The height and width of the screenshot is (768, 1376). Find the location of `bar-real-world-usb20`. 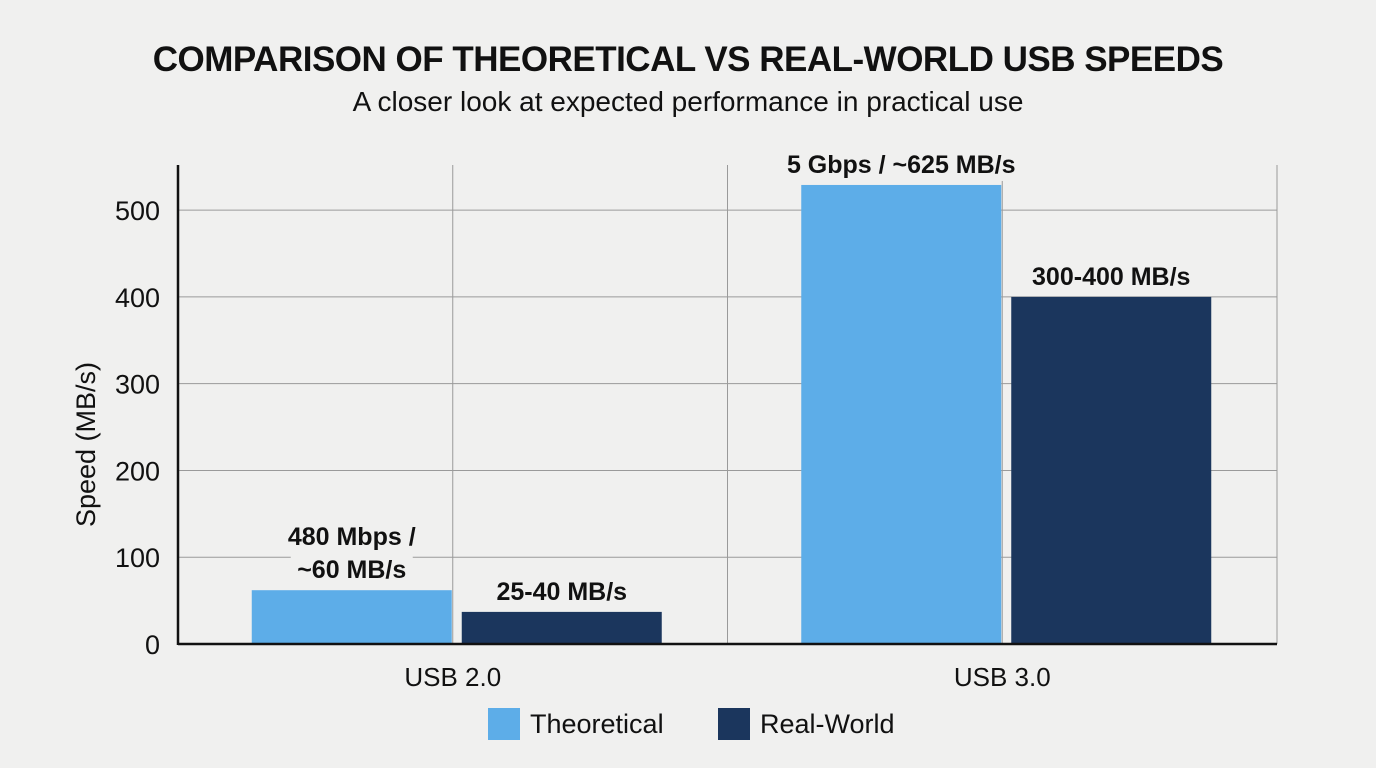

bar-real-world-usb20 is located at coordinates (561, 627).